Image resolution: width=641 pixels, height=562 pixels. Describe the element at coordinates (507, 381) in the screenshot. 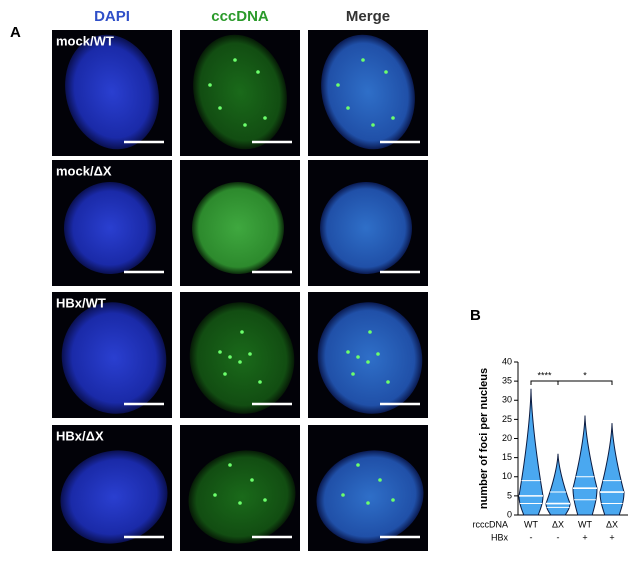

I see `y-tick-label: 35` at that location.